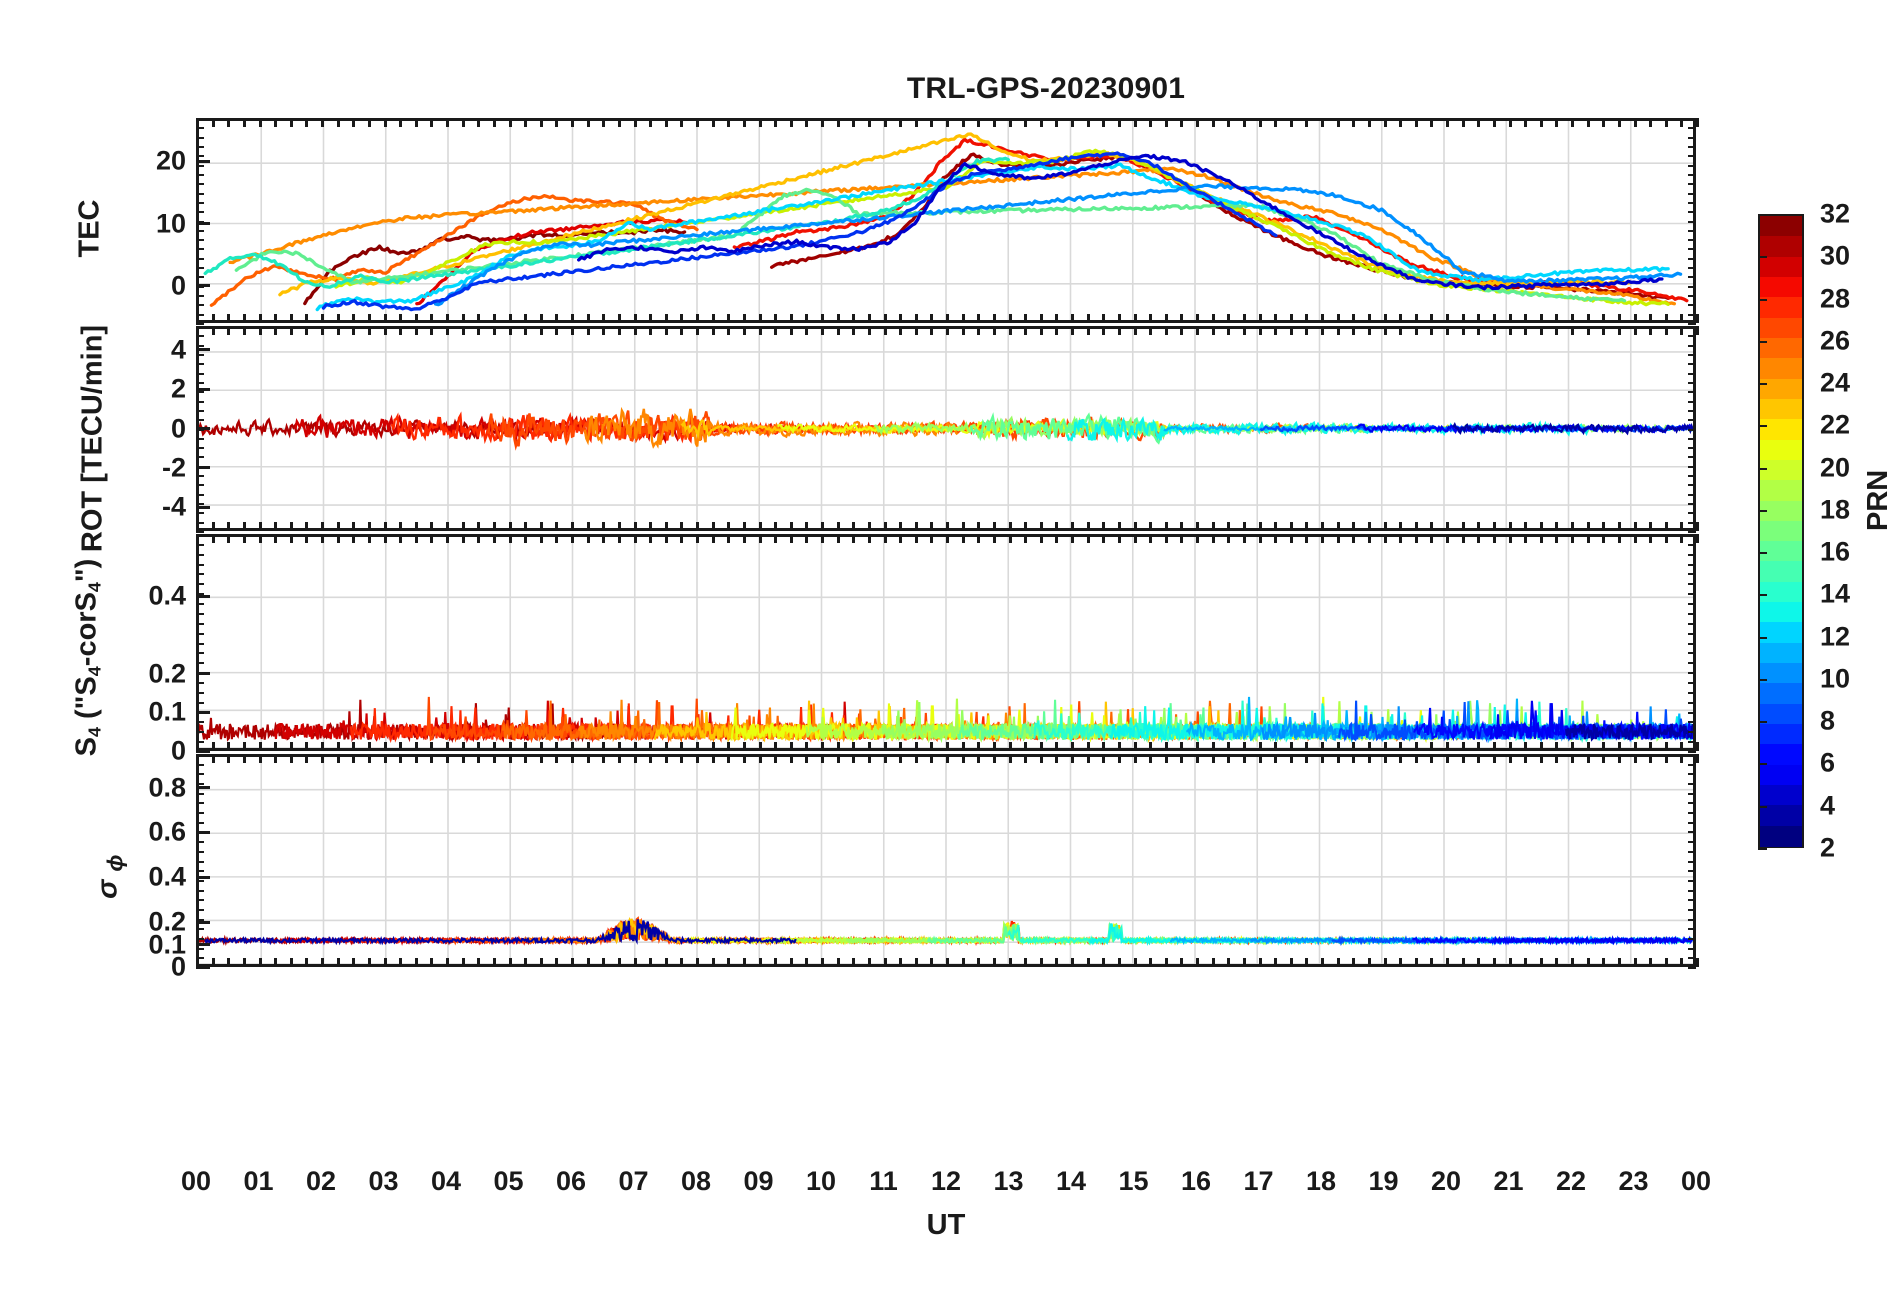 This screenshot has height=1292, width=1902. I want to click on colorbar-prn, so click(1781, 531).